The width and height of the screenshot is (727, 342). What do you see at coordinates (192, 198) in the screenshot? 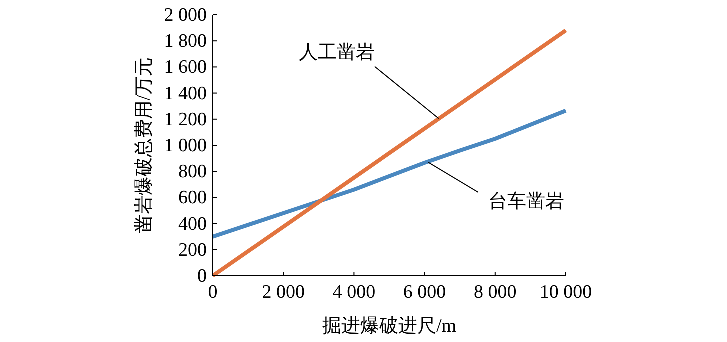
I see `y-tick-label: 600` at bounding box center [192, 198].